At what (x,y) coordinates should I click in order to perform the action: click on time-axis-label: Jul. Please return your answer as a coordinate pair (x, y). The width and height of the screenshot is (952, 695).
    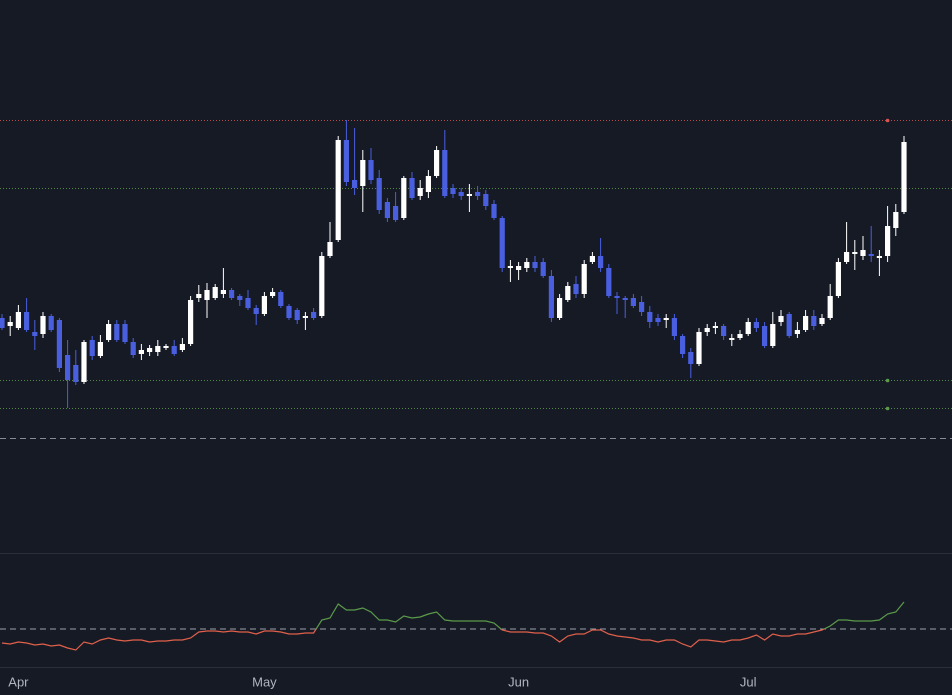
    Looking at the image, I should click on (748, 681).